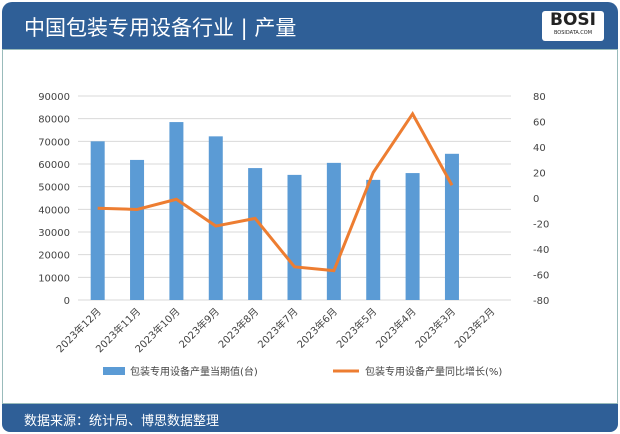 The image size is (620, 434). Describe the element at coordinates (122, 421) in the screenshot. I see `data-source: 数据来源：统计局、博思数据整理` at that location.